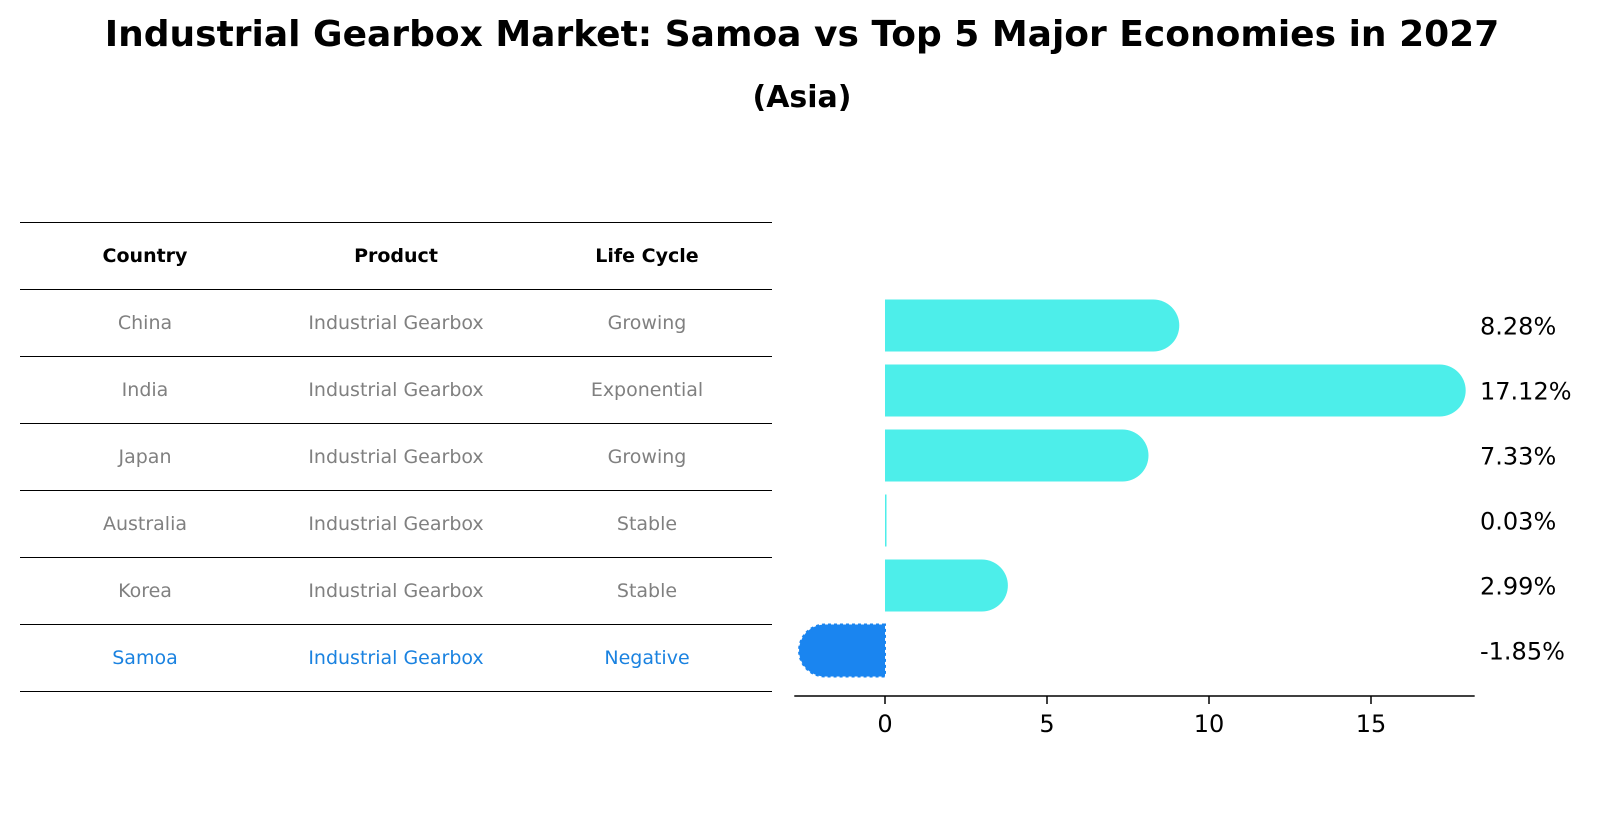 The width and height of the screenshot is (1604, 823). Describe the element at coordinates (145, 457) in the screenshot. I see `cell-country: Japan` at that location.